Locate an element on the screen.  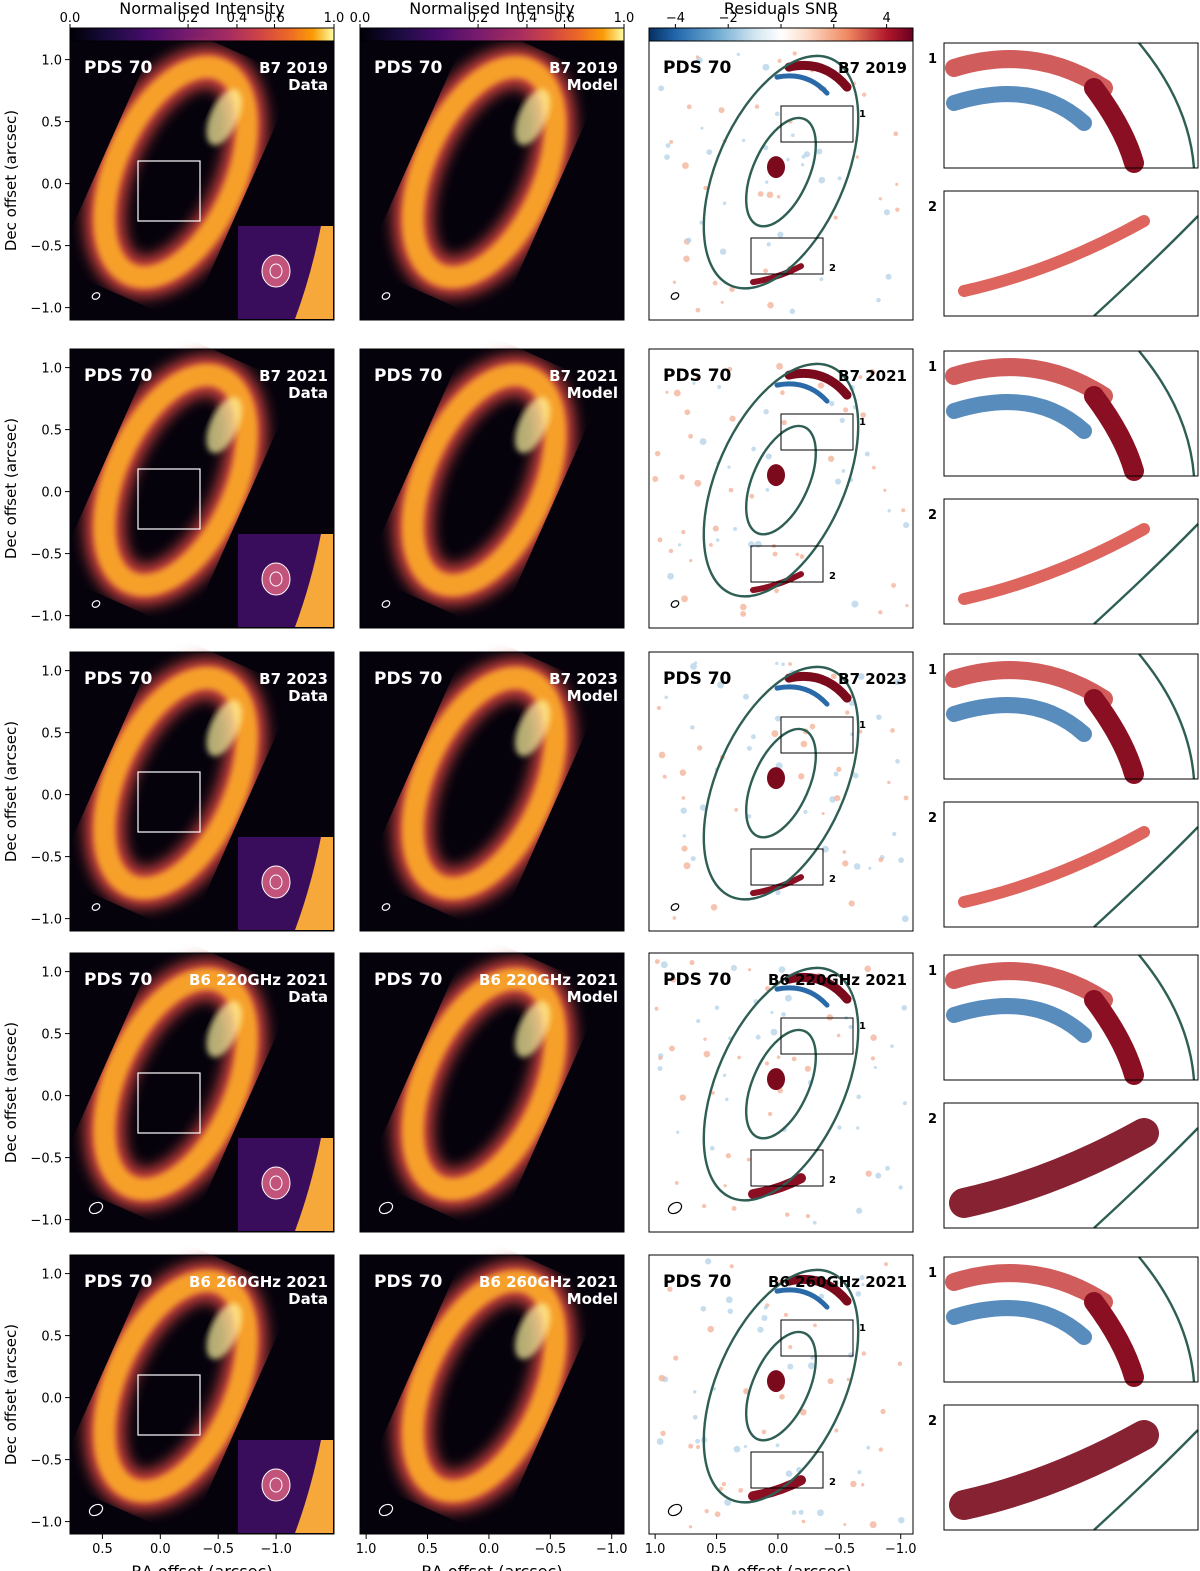
y-tick-label: 0.0 is located at coordinates (51, 796).